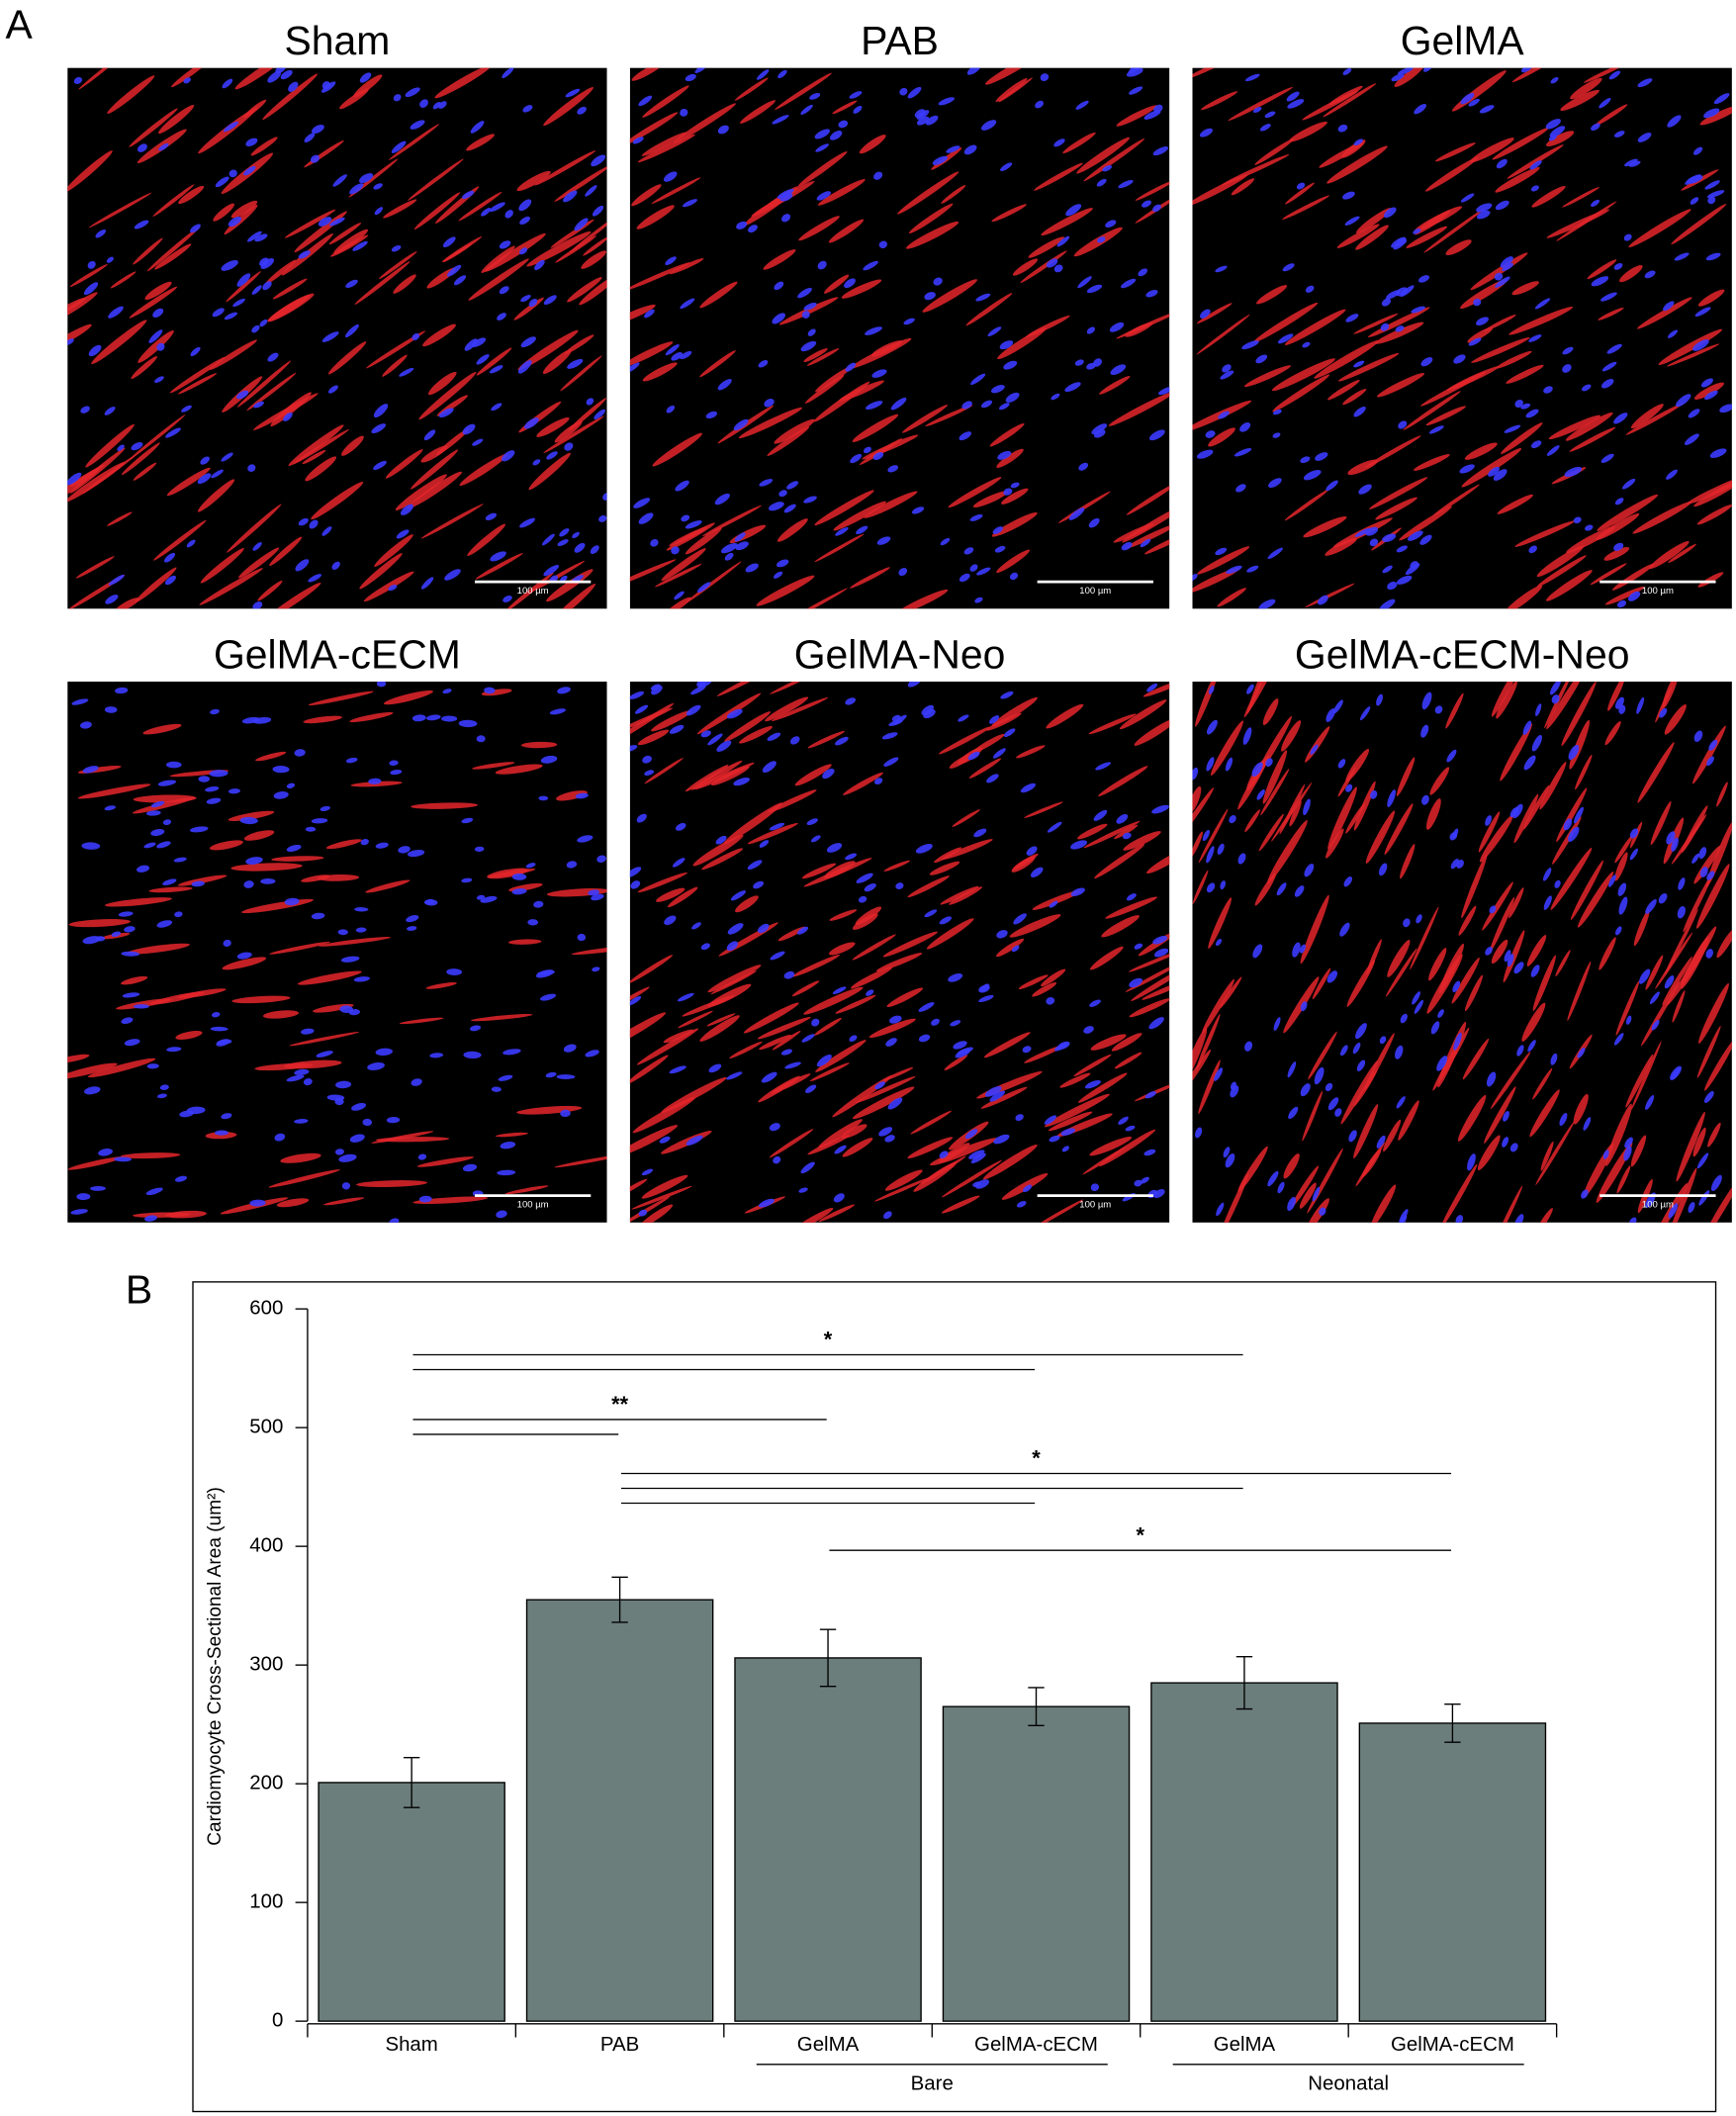 The width and height of the screenshot is (1736, 2116). I want to click on significance-label: *, so click(828, 1340).